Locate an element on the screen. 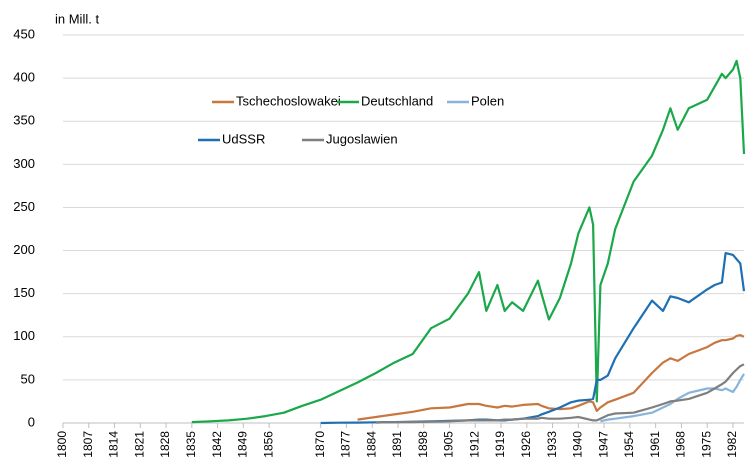 The image size is (749, 465). x-tick-label: 1898 is located at coordinates (423, 444).